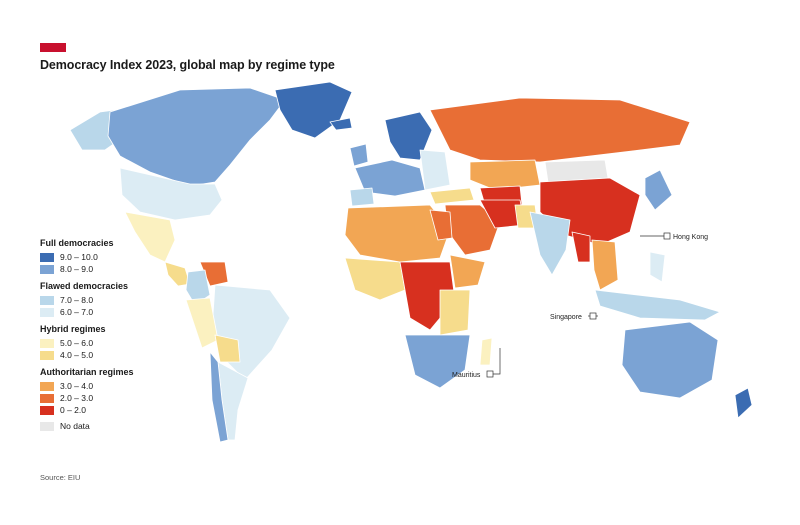 This screenshot has width=800, height=525. What do you see at coordinates (486, 351) in the screenshot?
I see `madagascar` at bounding box center [486, 351].